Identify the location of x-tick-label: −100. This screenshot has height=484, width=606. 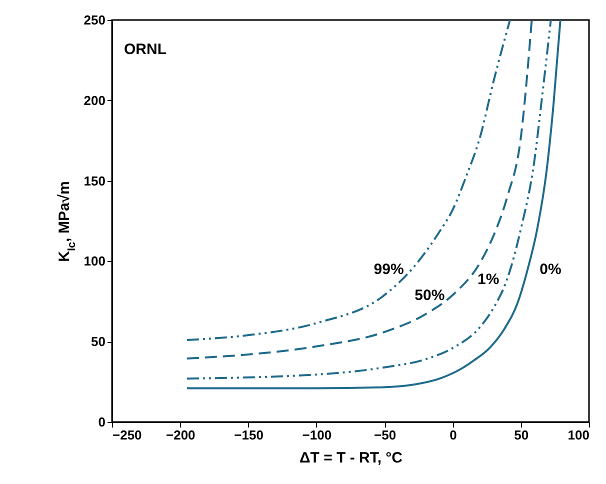
(317, 435).